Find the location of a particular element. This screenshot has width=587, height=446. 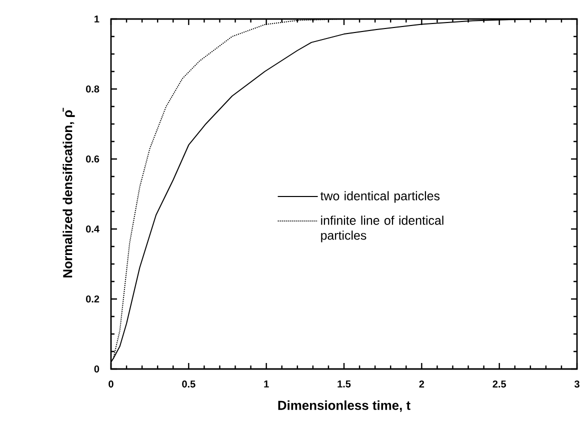

x-tick-label: 0 is located at coordinates (111, 384).